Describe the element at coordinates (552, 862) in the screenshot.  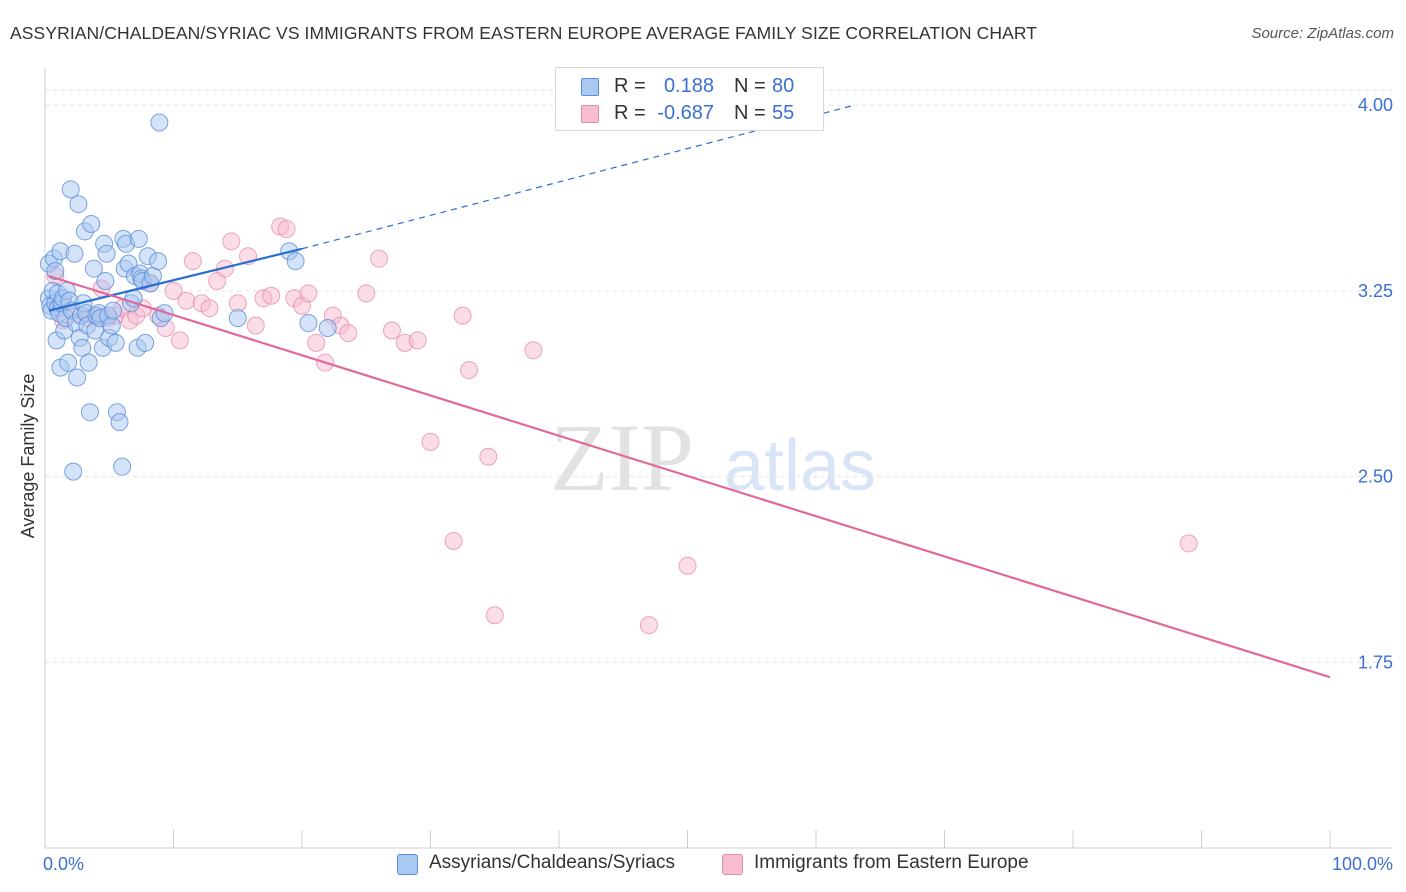
I see `bottom-legend-label-blue: Assyrians/Chaldeans/Syriacs` at that location.